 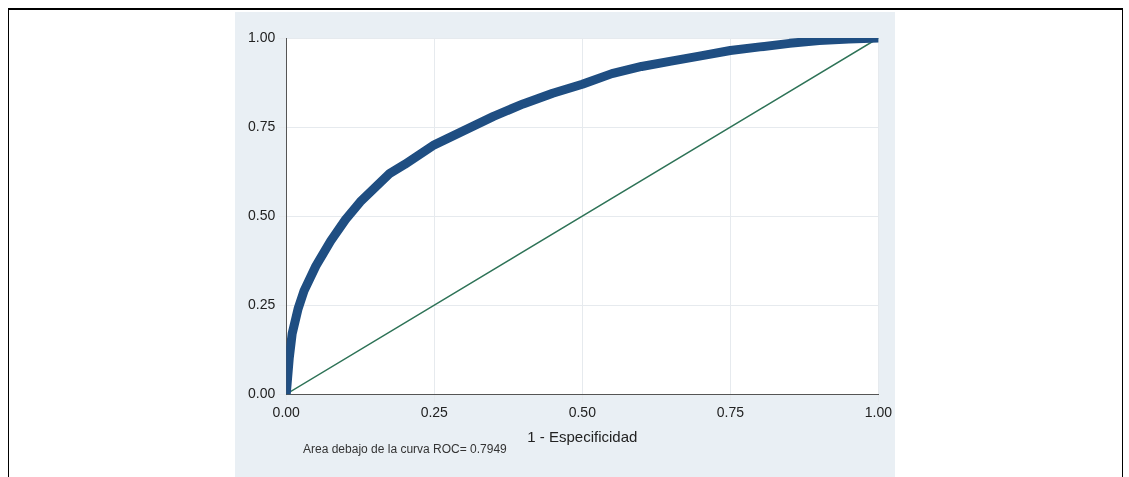 I want to click on y-tick-label: 0.25, so click(x=262, y=304).